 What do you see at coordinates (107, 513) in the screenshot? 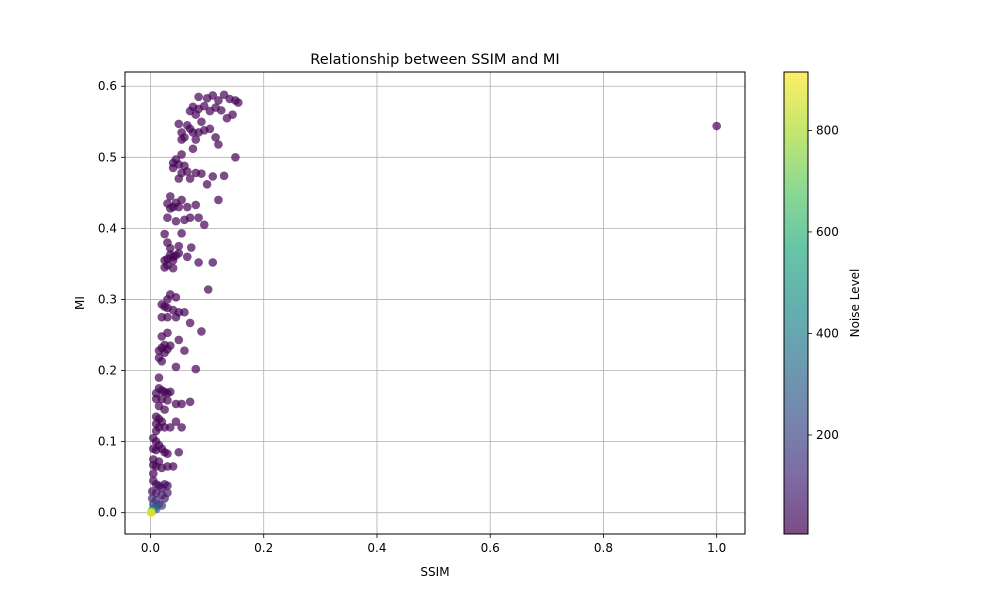
I see `y-tick-label: 0.0` at bounding box center [107, 513].